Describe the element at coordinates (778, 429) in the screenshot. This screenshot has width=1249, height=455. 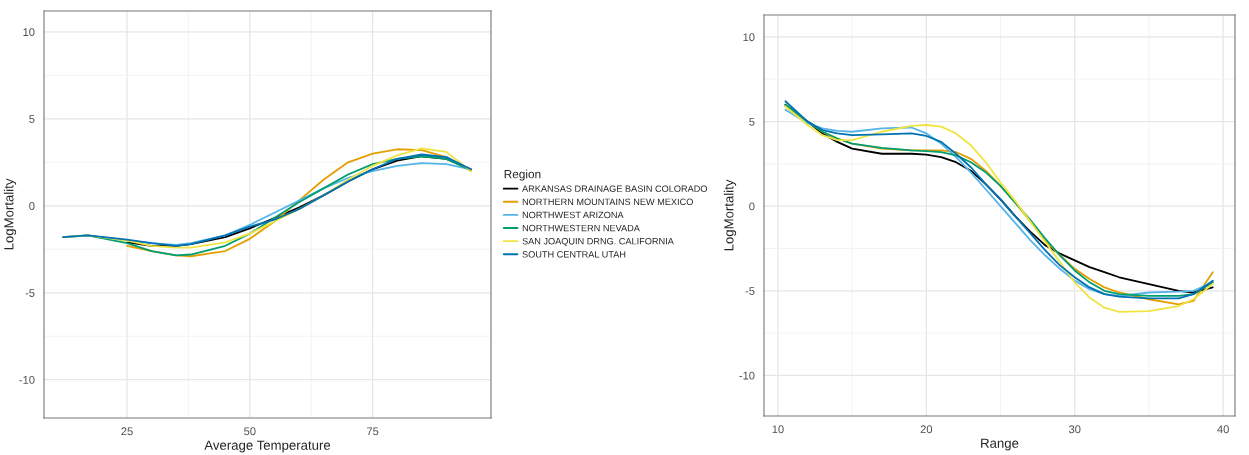
I see `x-tick-label: 10` at that location.